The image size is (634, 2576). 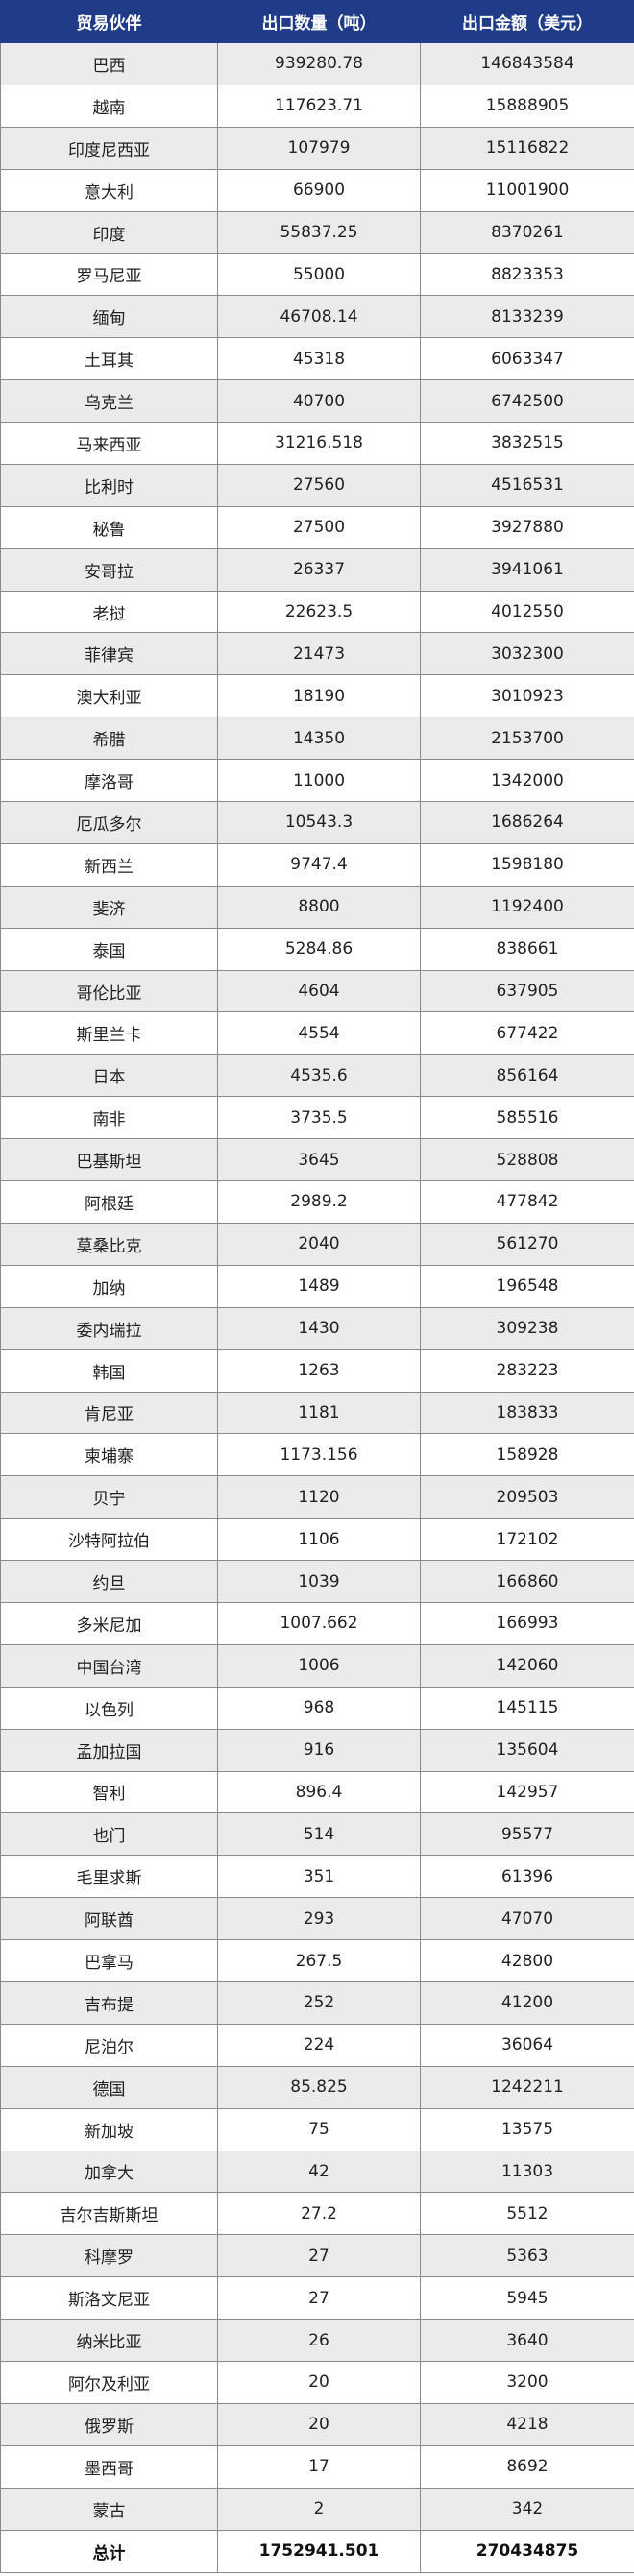 What do you see at coordinates (527, 275) in the screenshot?
I see `amount-cell: 8823353` at bounding box center [527, 275].